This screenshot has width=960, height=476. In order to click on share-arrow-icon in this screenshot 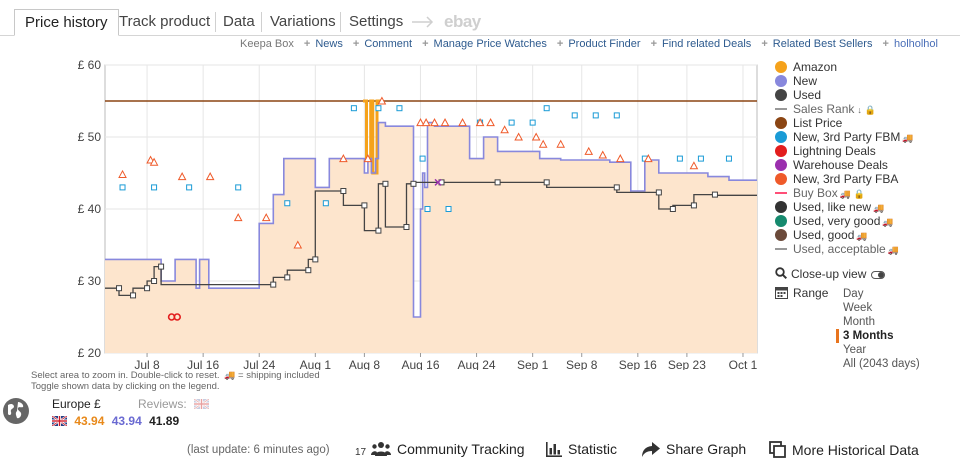, I will do `click(651, 449)`.